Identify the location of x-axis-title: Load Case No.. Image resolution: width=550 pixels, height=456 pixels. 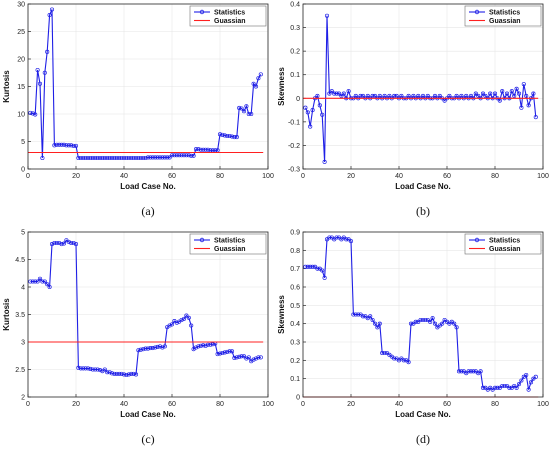
(148, 186).